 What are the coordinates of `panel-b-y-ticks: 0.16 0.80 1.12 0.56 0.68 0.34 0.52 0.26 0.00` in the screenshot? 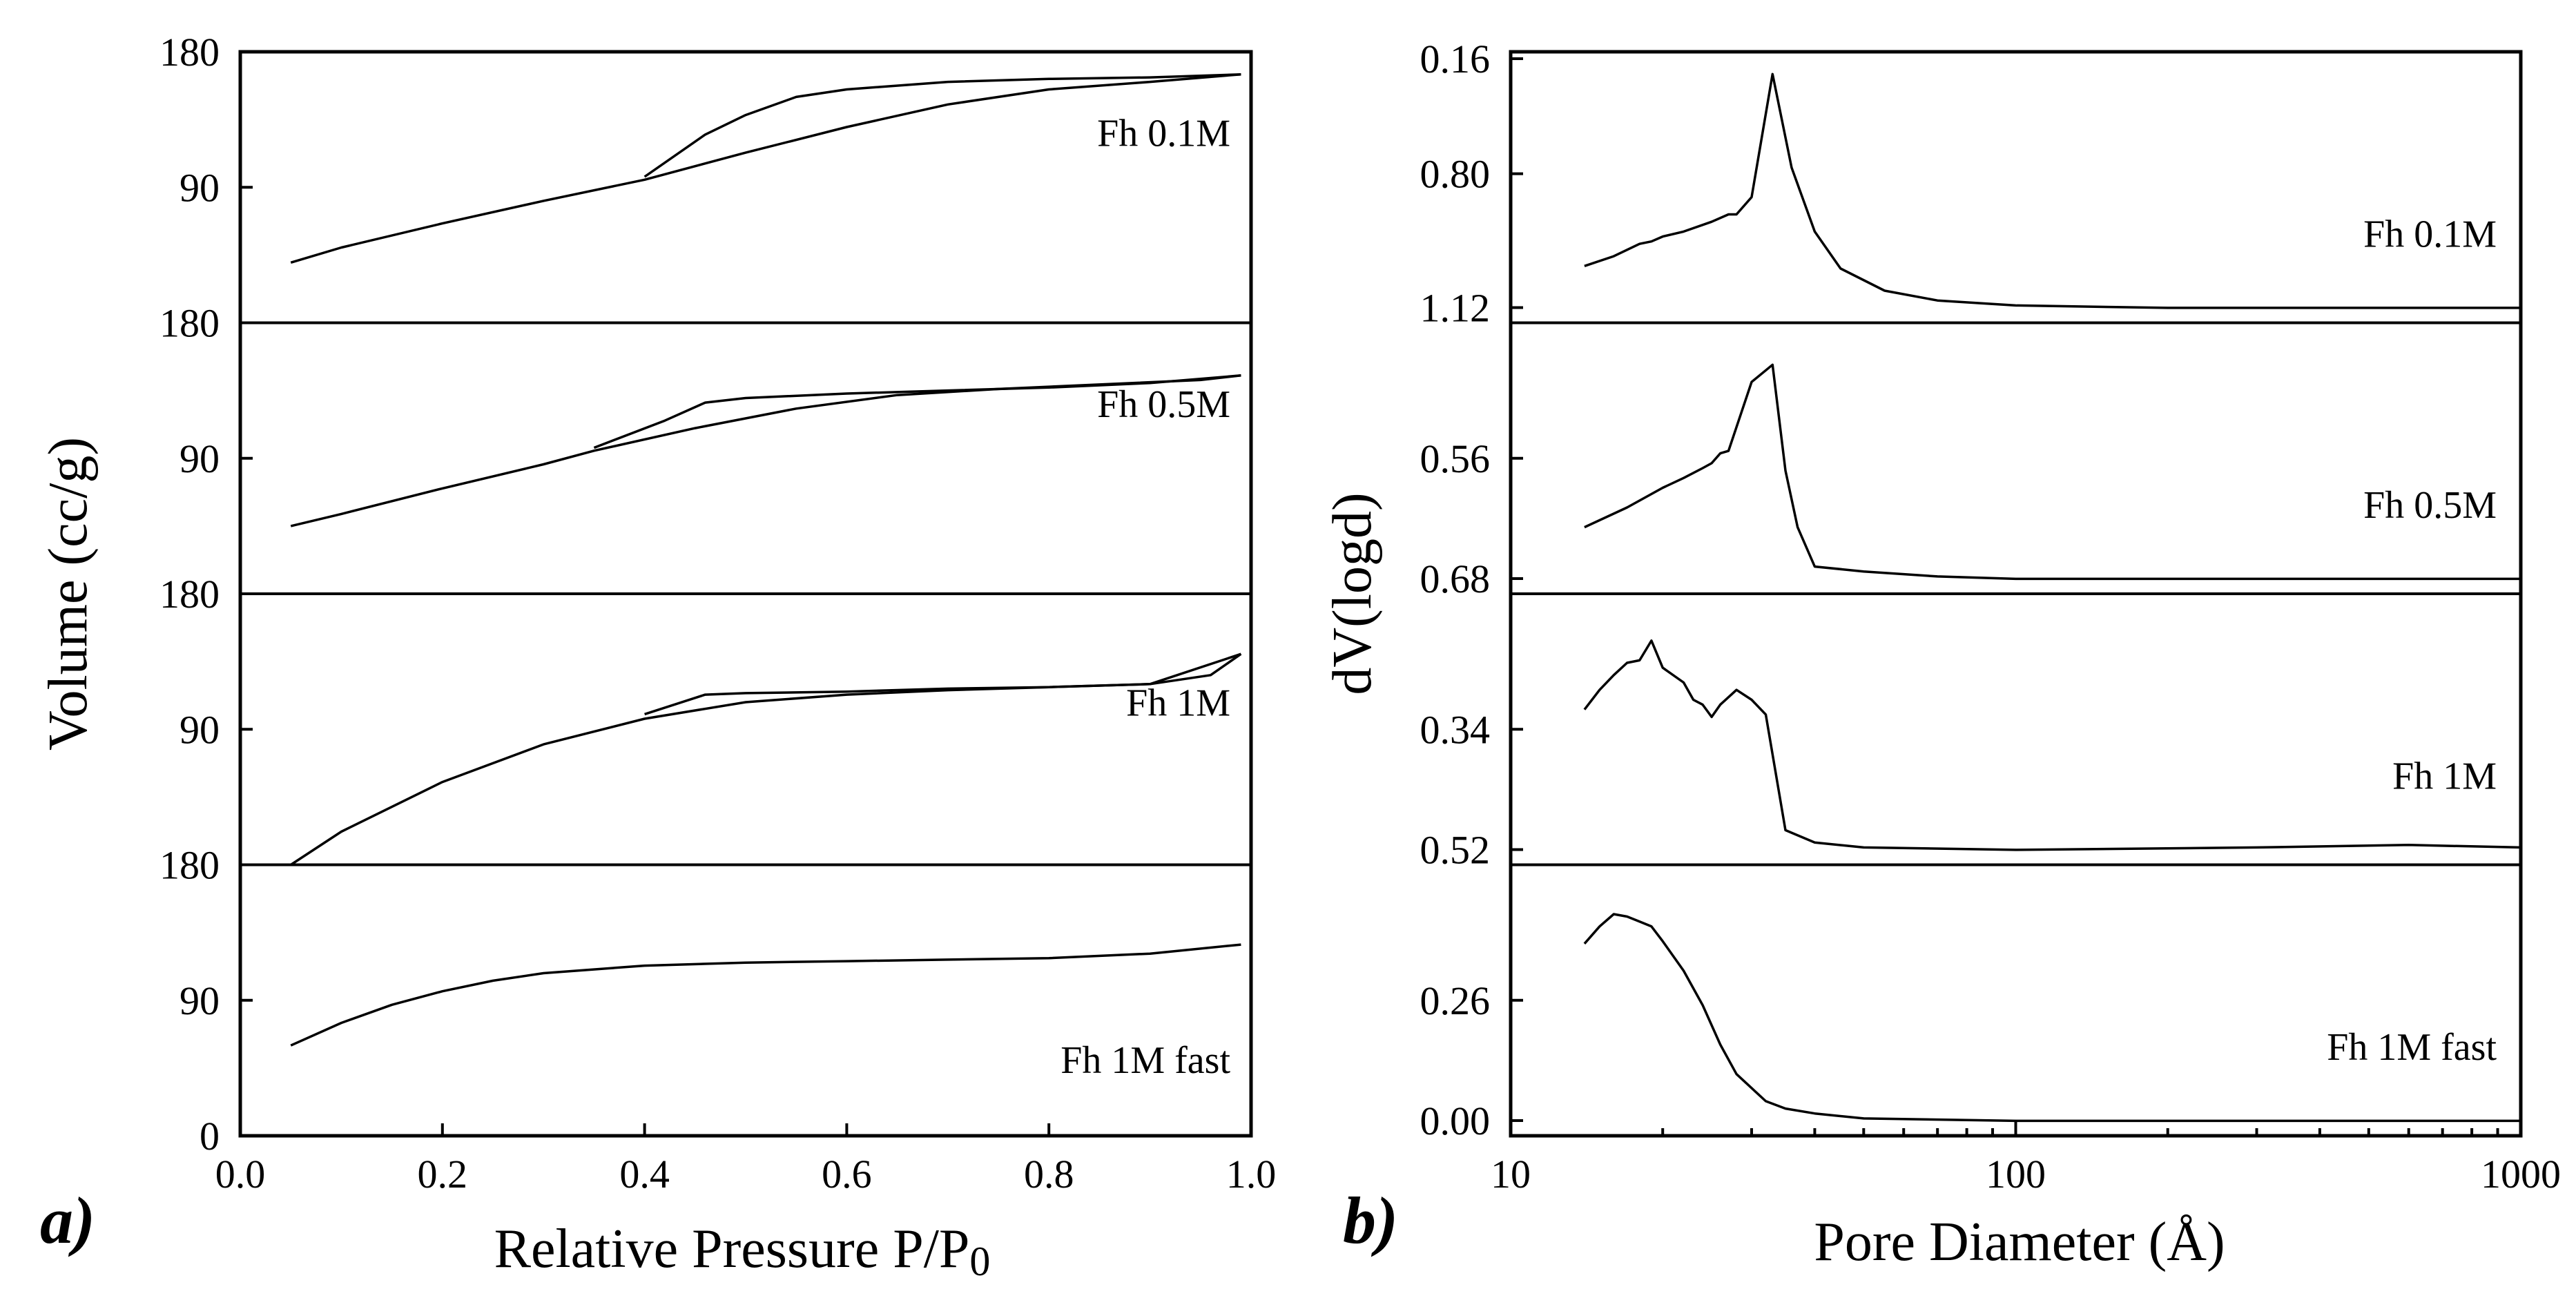 It's located at (1472, 590).